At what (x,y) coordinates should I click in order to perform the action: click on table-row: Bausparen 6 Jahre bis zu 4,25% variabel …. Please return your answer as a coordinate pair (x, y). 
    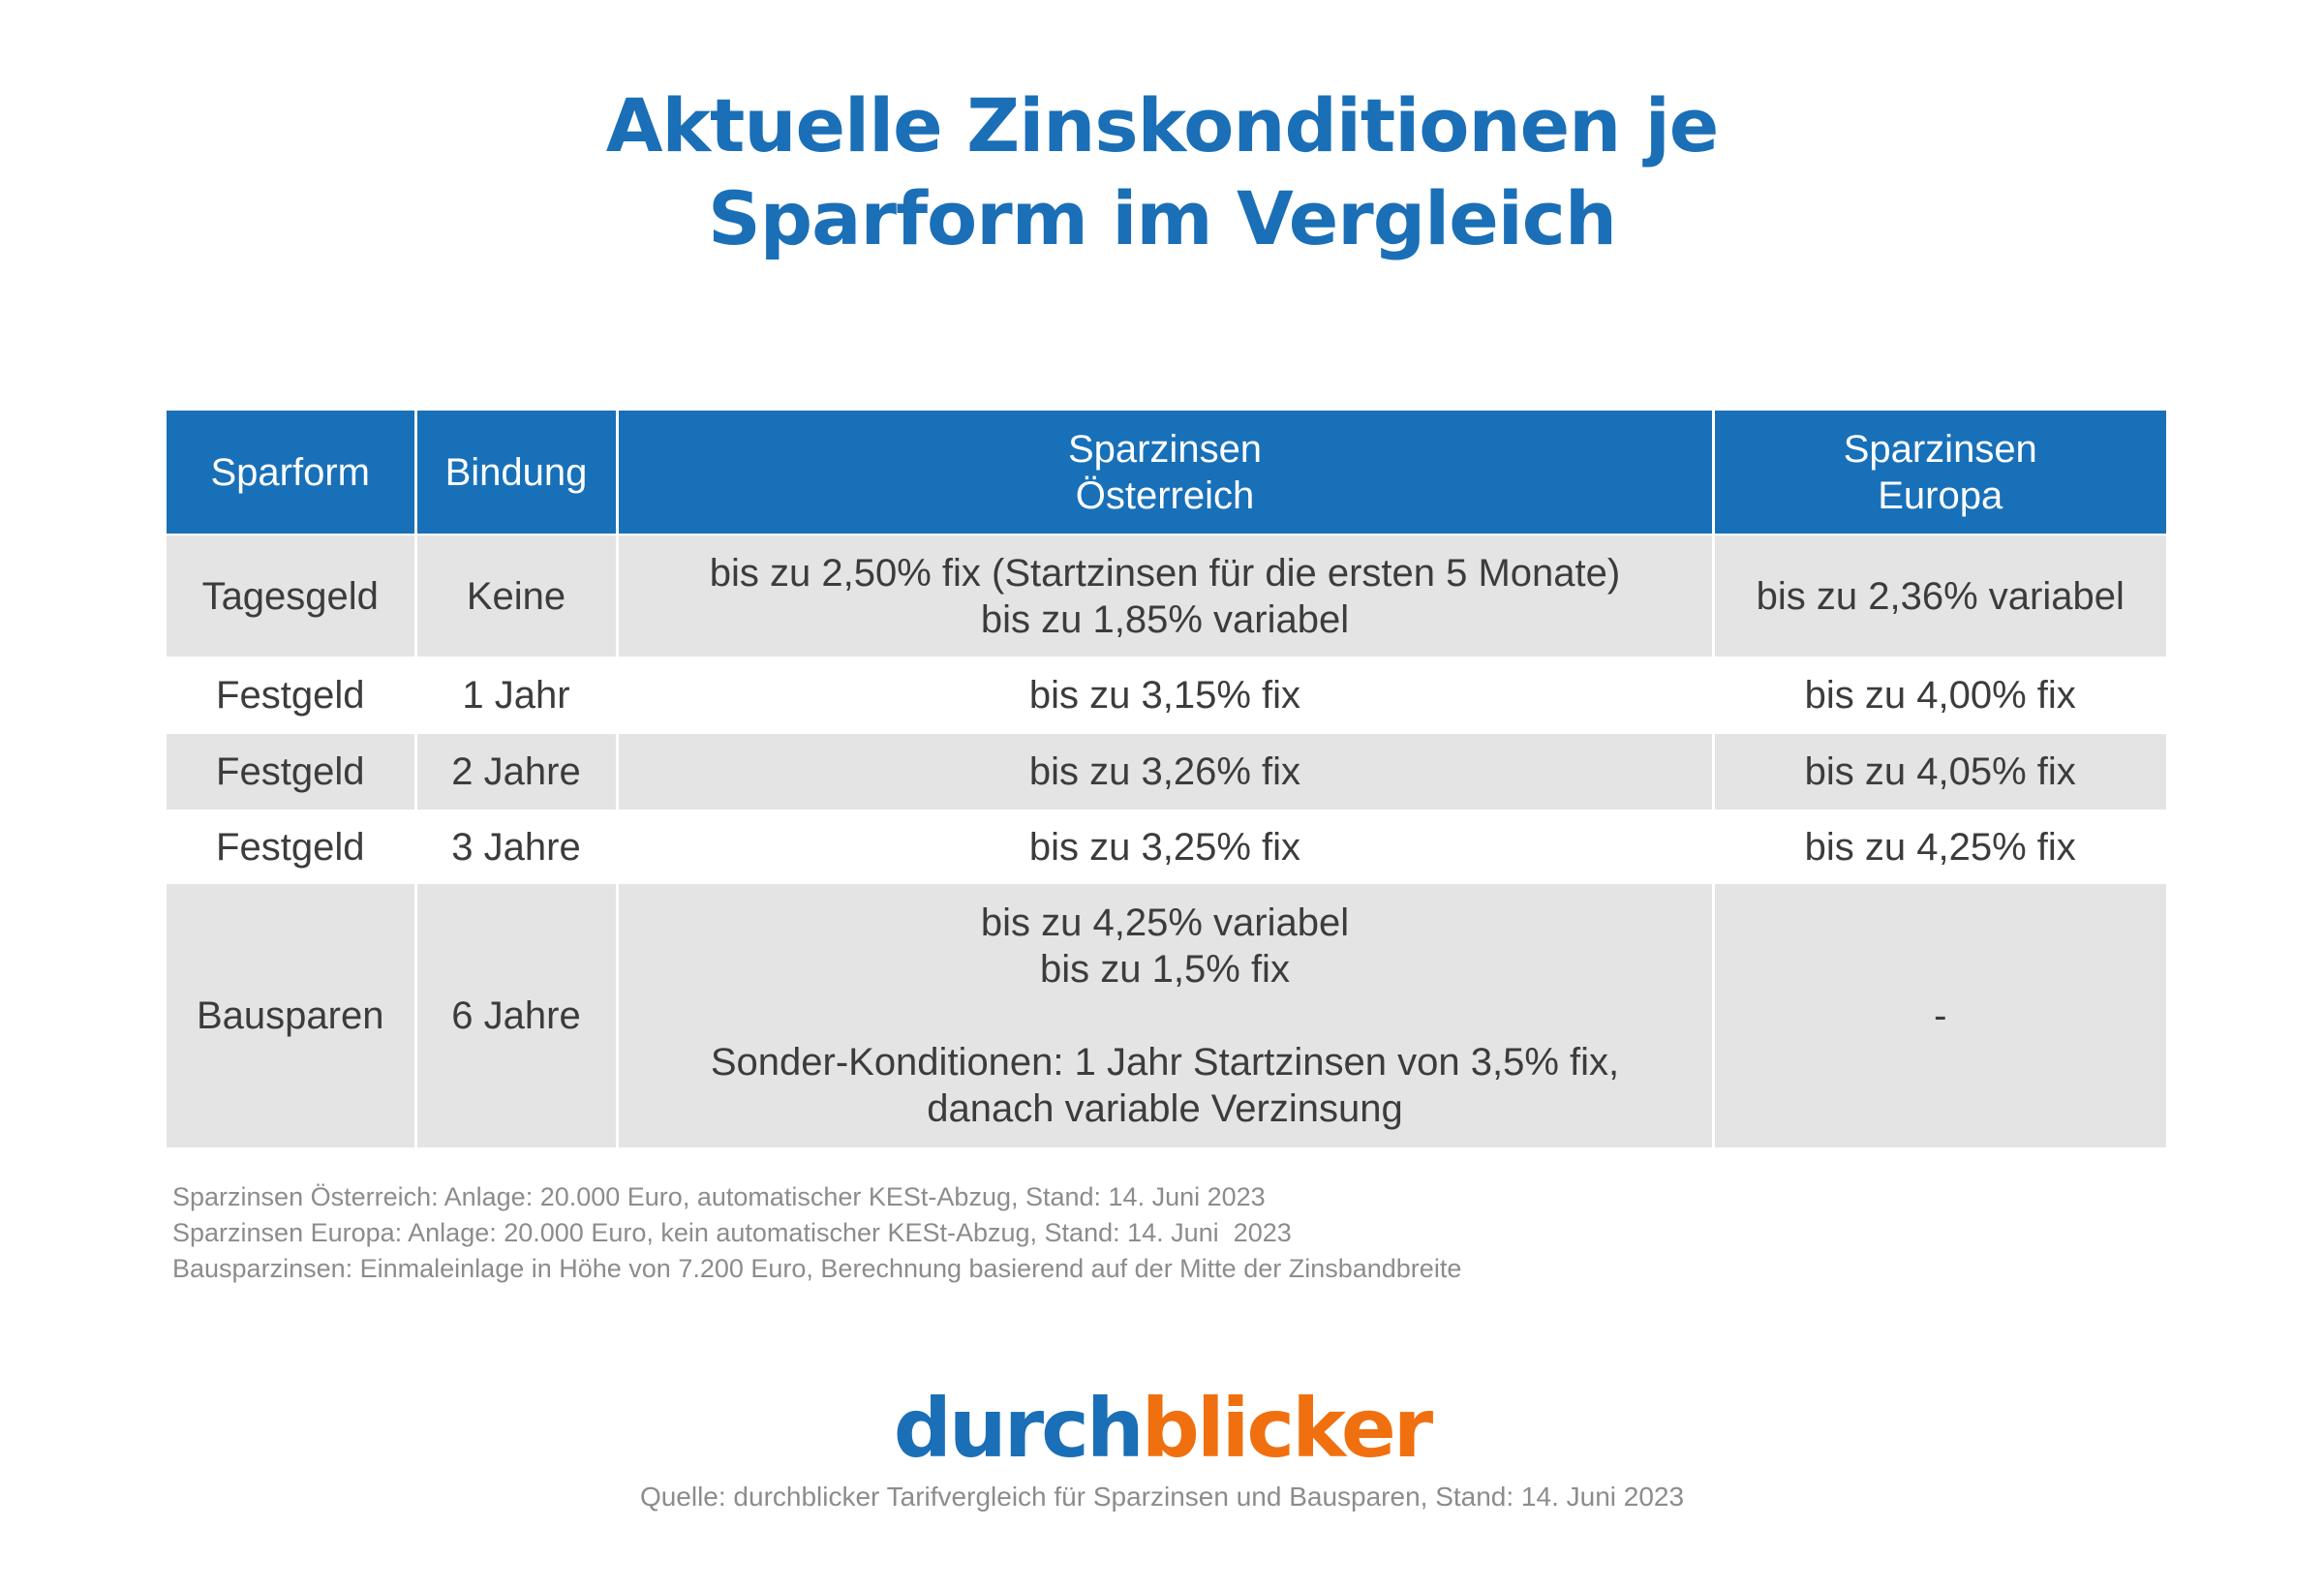
    Looking at the image, I should click on (1167, 1015).